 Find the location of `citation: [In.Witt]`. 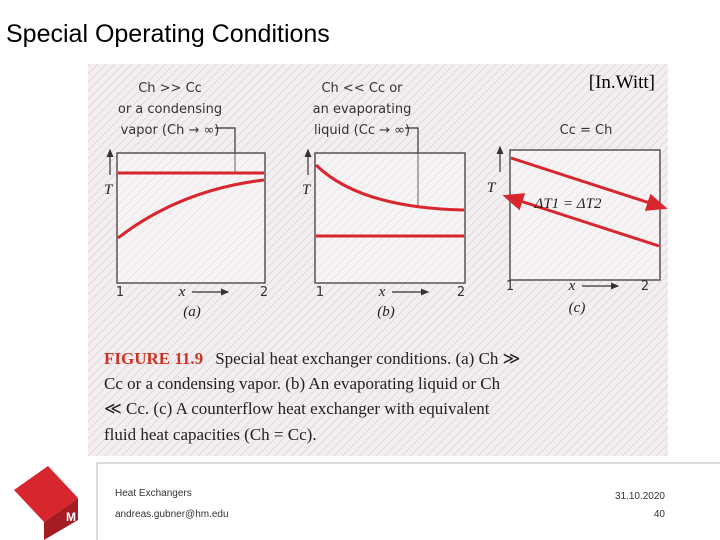

citation: [In.Witt] is located at coordinates (622, 82).